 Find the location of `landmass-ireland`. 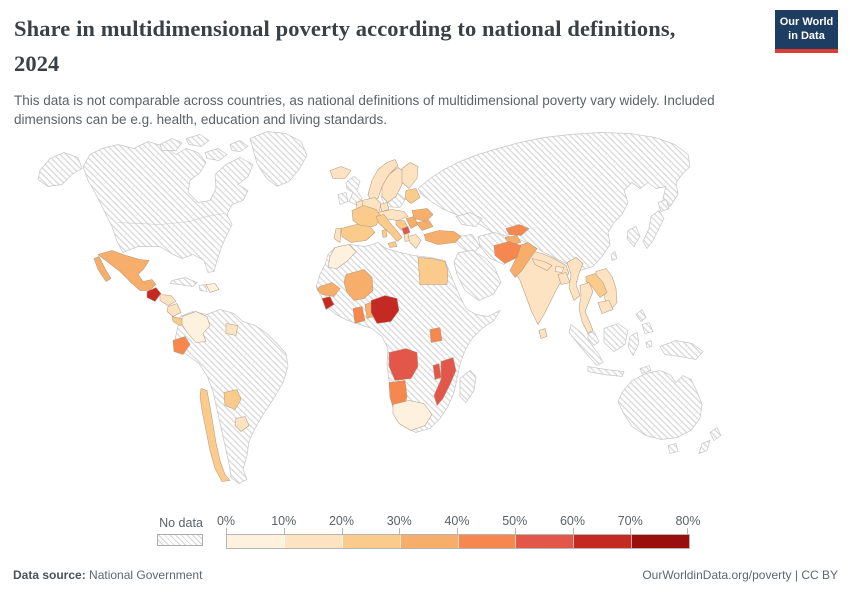

landmass-ireland is located at coordinates (343, 198).